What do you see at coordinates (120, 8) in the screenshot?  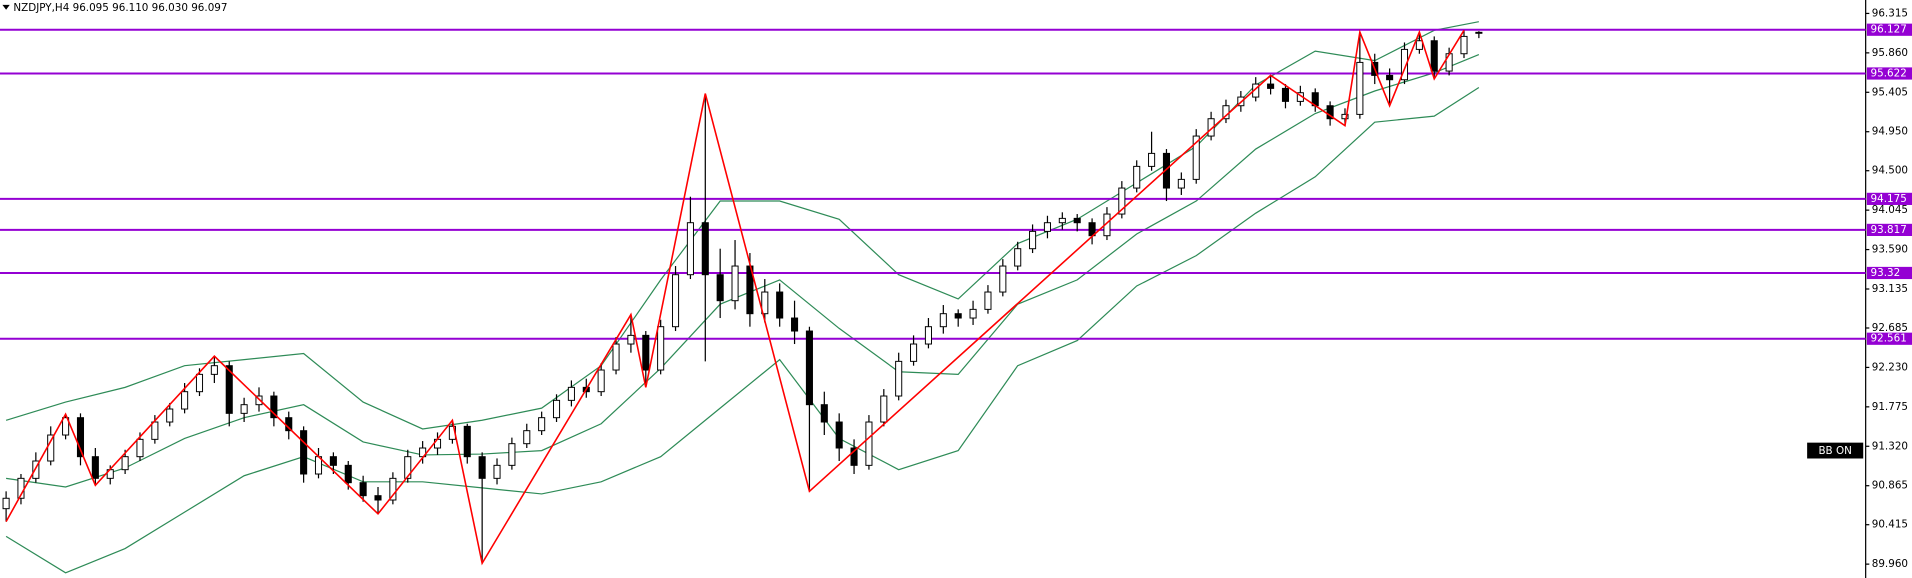 I see `chart-title: NZDJPY,H4 96.095 96.110 96.030 96.097` at bounding box center [120, 8].